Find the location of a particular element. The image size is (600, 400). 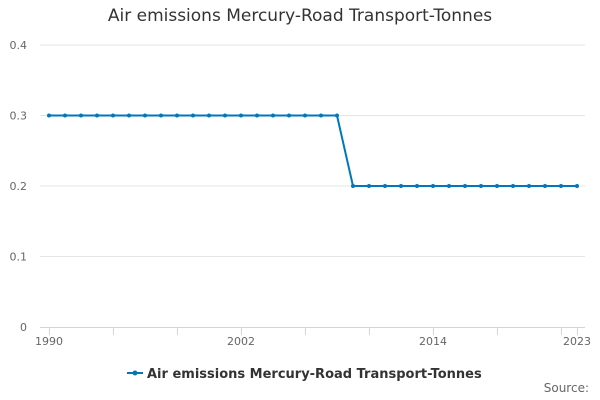

y-tick-label: 0.2 is located at coordinates (19, 186).